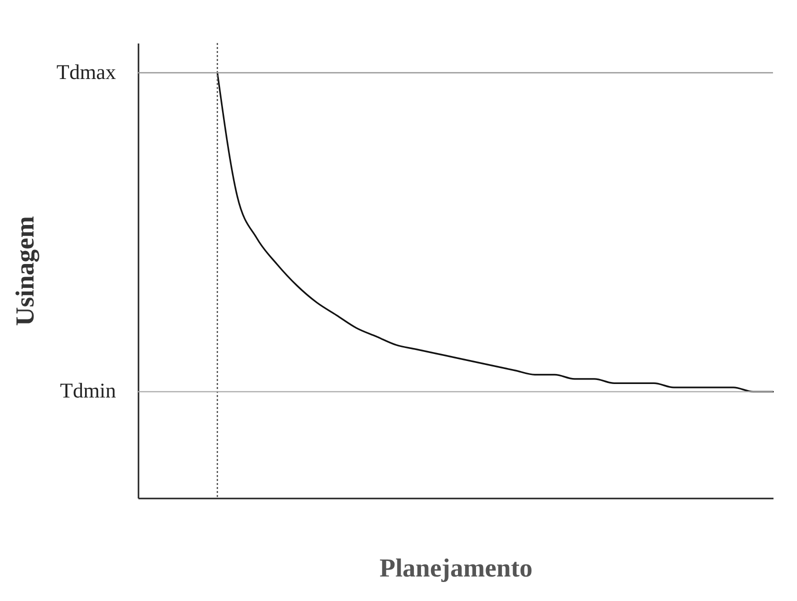  I want to click on ref-line-label: Tdmin, so click(88, 390).